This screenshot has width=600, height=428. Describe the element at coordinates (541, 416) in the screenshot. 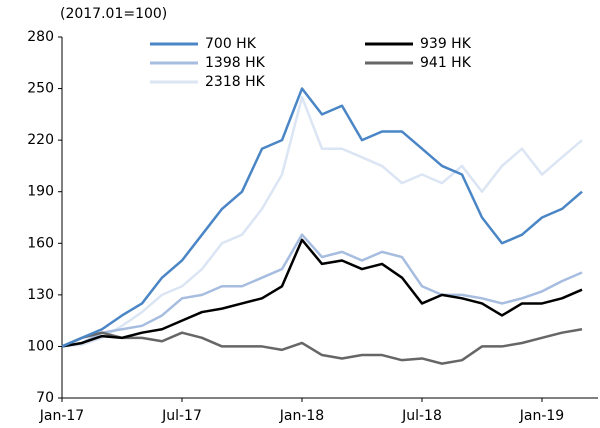

I see `x-tick-label: Jan-19` at that location.